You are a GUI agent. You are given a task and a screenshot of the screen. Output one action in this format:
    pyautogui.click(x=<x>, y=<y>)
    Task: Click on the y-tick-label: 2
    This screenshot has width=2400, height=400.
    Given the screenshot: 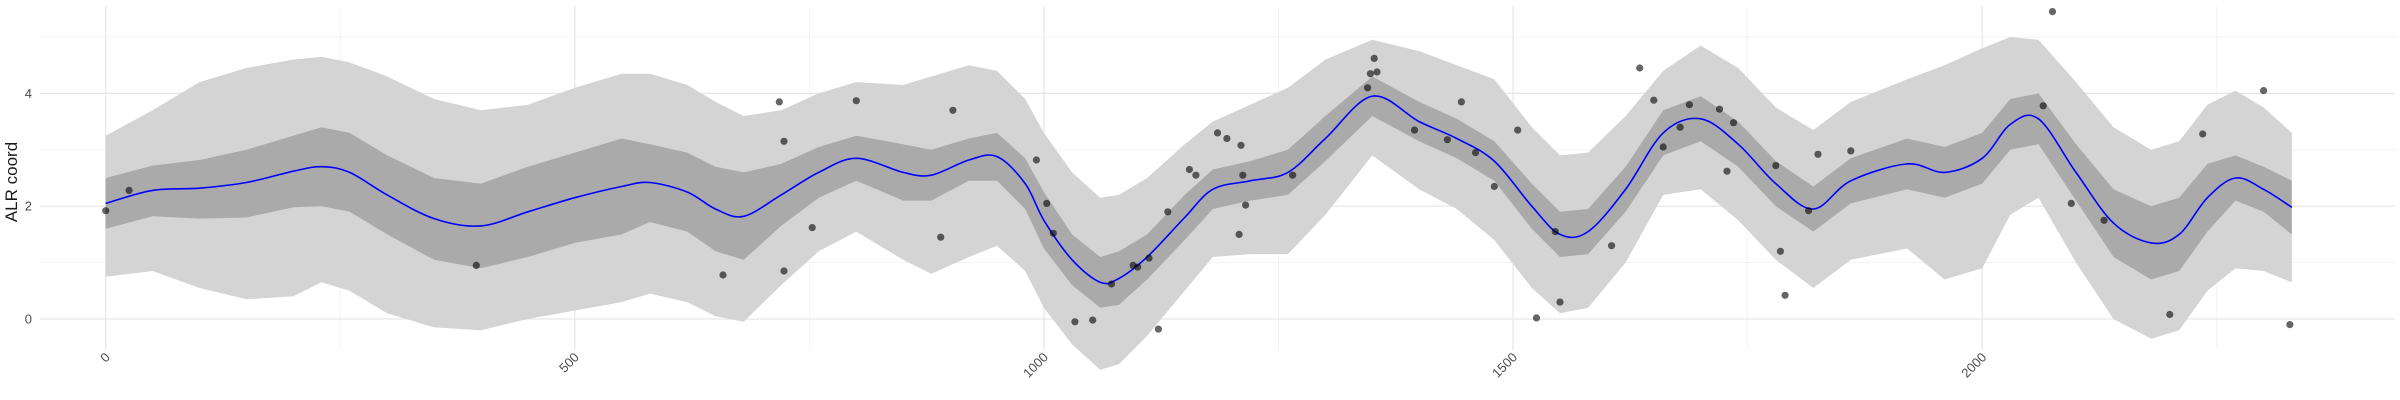 What is the action you would take?
    pyautogui.click(x=28, y=206)
    